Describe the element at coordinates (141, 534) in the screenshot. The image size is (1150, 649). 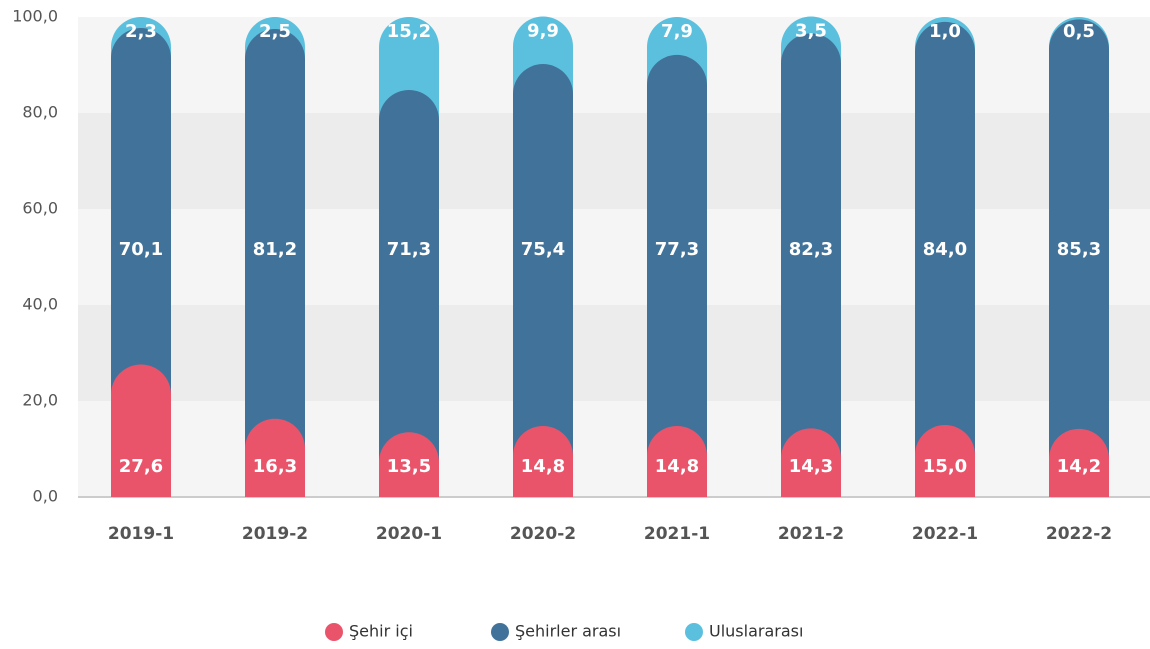
I see `x-tick-label: 2019-1` at that location.